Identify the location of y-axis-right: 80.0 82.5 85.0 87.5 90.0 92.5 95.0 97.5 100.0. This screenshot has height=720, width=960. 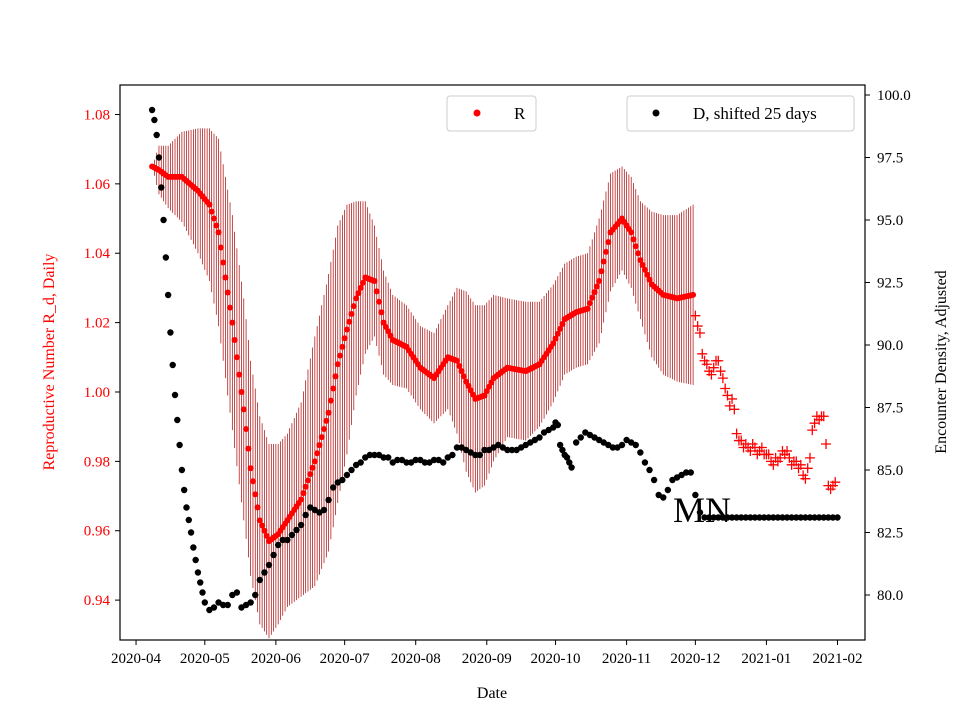
(888, 346).